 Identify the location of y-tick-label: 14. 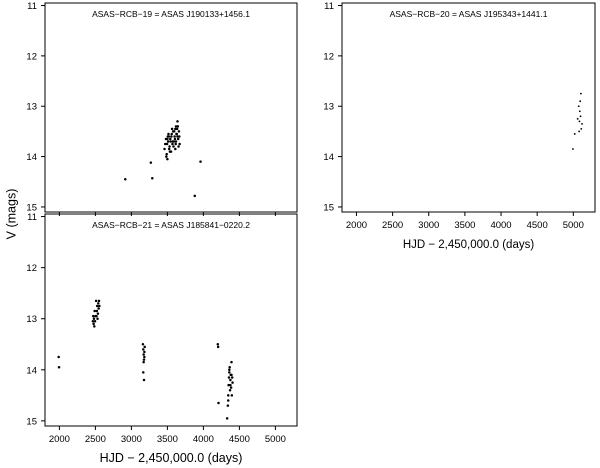
(31, 157).